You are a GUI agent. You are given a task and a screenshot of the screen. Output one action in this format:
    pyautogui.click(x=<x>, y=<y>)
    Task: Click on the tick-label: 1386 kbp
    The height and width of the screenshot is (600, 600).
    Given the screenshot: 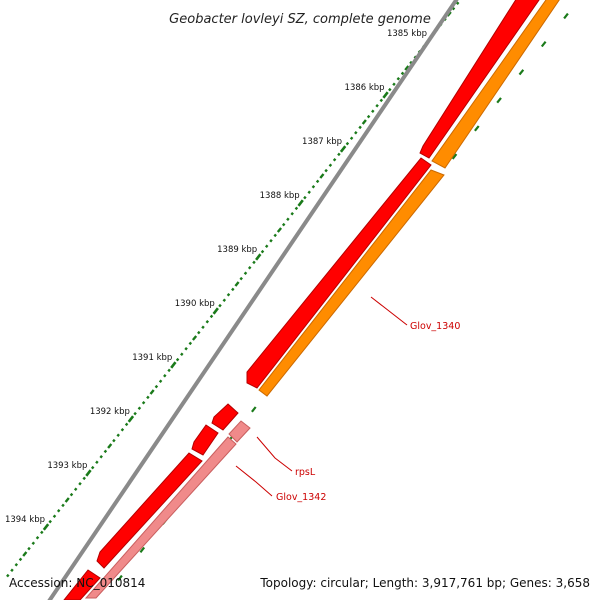 What is the action you would take?
    pyautogui.click(x=365, y=88)
    